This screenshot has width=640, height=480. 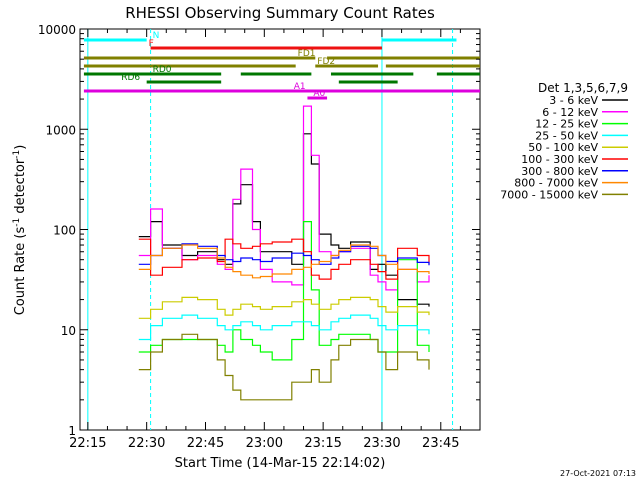 What do you see at coordinates (583, 88) in the screenshot?
I see `legend-title: Det 1,3,5,6,7,9` at bounding box center [583, 88].